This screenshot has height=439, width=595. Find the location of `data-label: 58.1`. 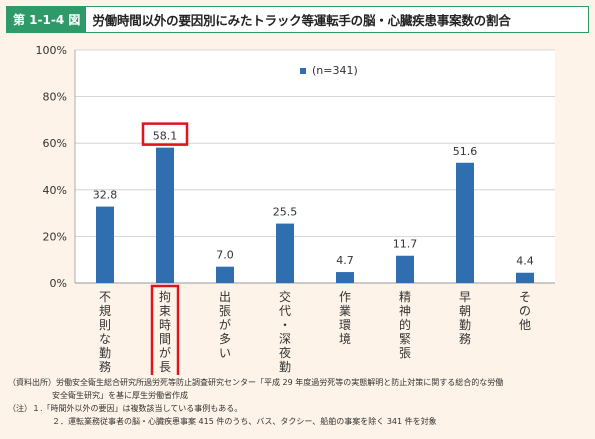

data-label: 58.1 is located at coordinates (165, 136).